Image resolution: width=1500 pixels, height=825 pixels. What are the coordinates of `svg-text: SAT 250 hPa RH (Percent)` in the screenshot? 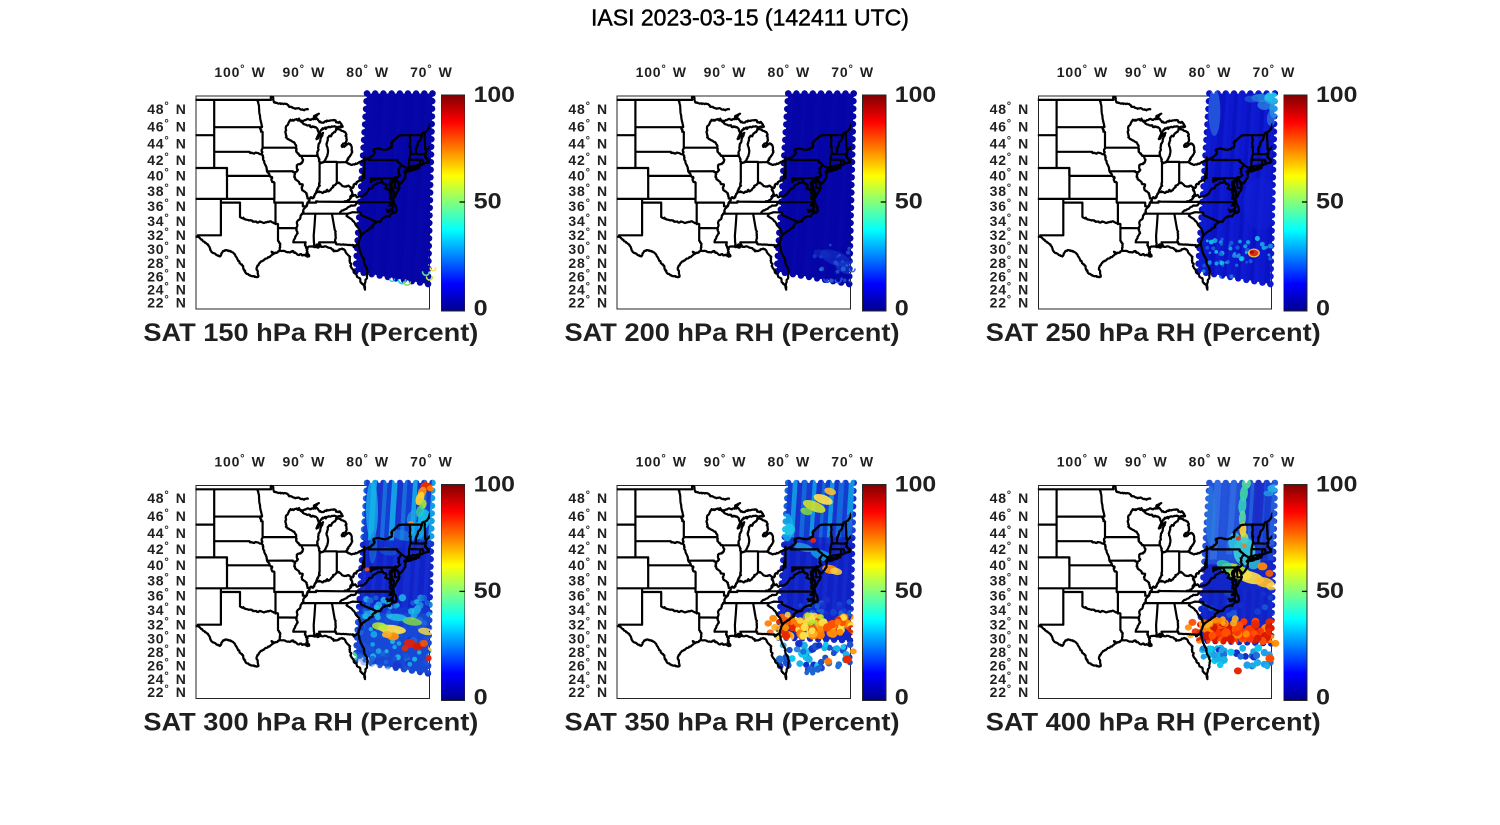 It's located at (1153, 333).